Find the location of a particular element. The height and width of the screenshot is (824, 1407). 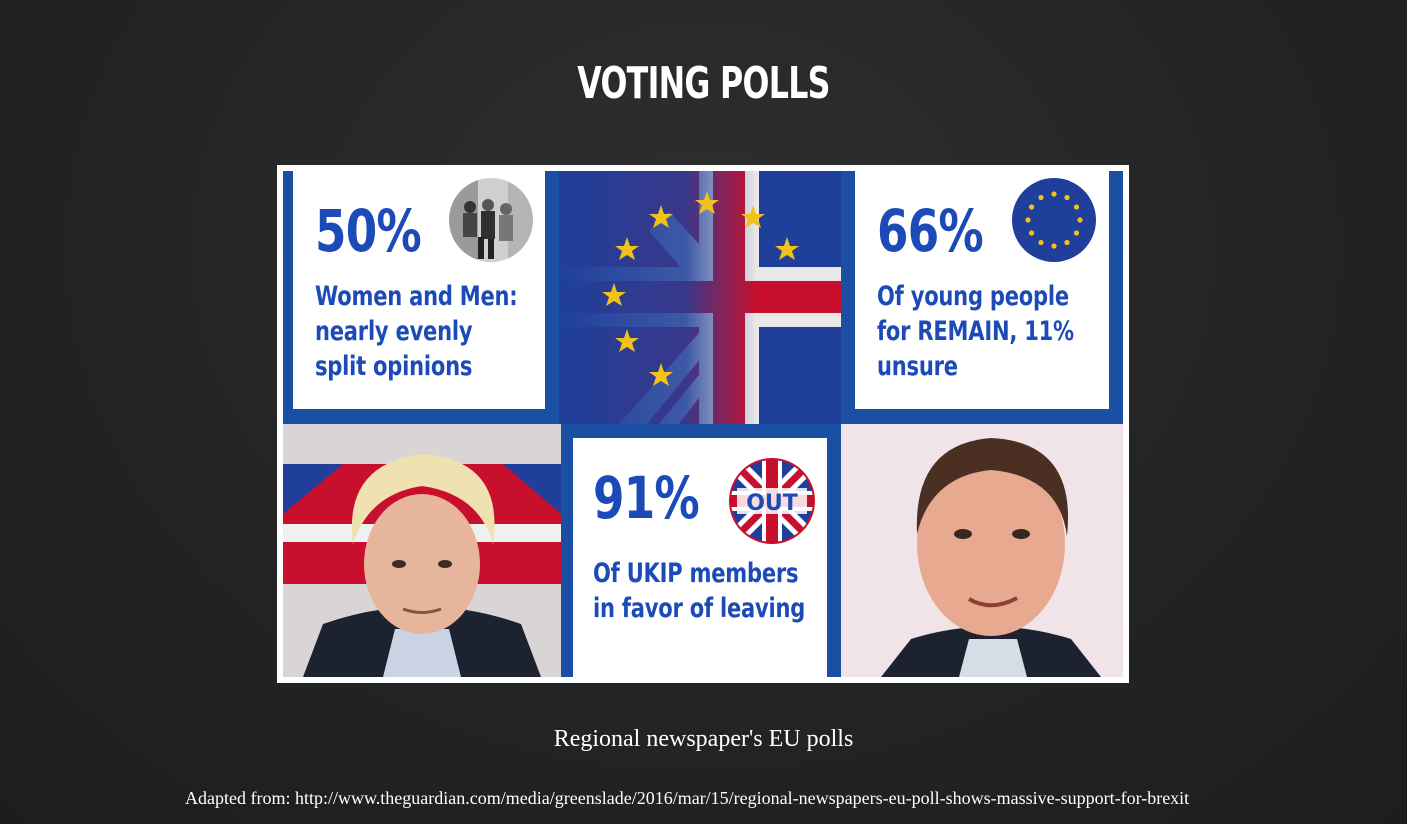

gender-poll-panel: 50% is located at coordinates (421, 297).